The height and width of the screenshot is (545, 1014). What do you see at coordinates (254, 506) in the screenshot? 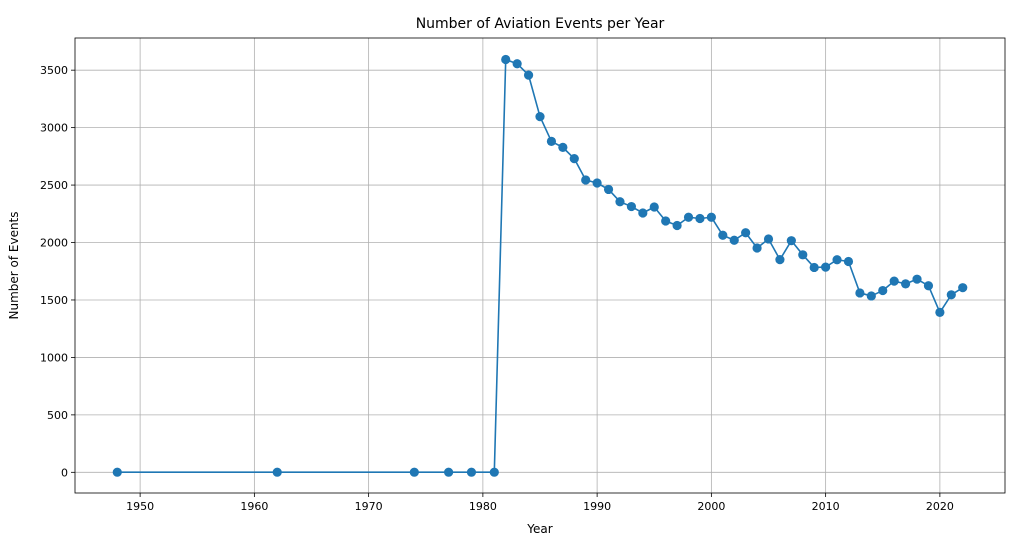
I see `x-tick-label: 1960` at bounding box center [254, 506].